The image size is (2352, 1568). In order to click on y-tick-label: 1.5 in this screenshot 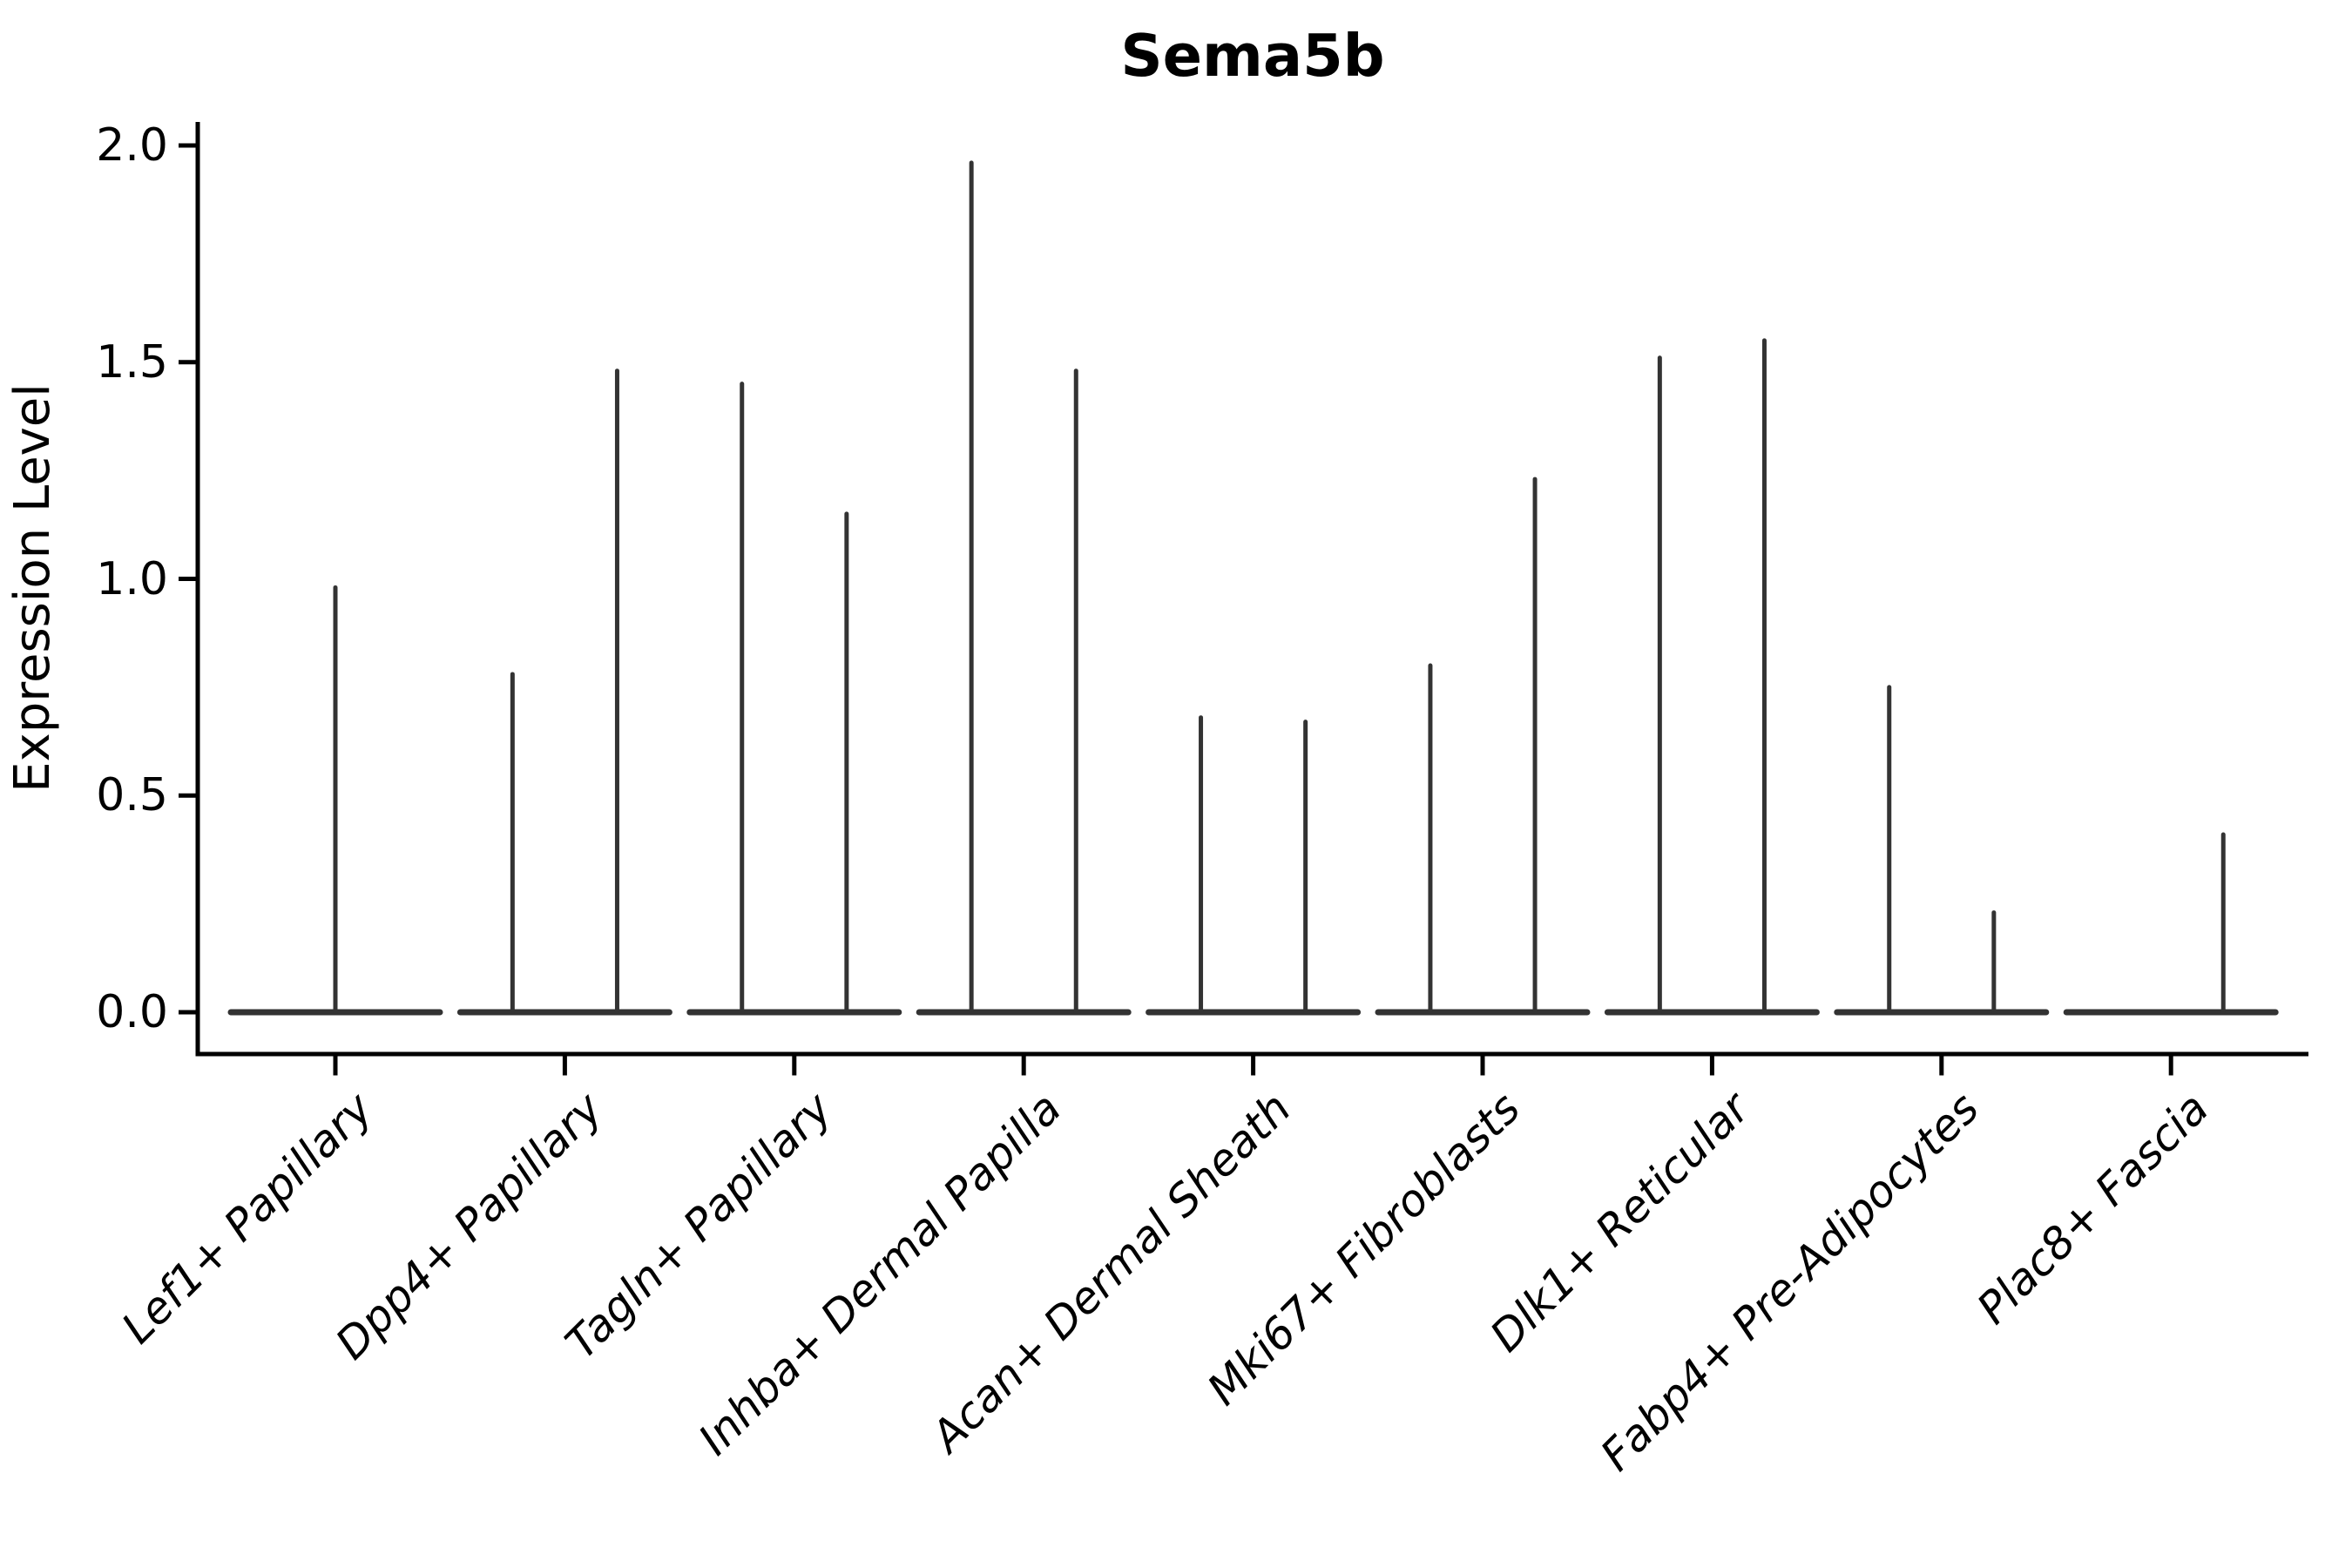, I will do `click(132, 362)`.